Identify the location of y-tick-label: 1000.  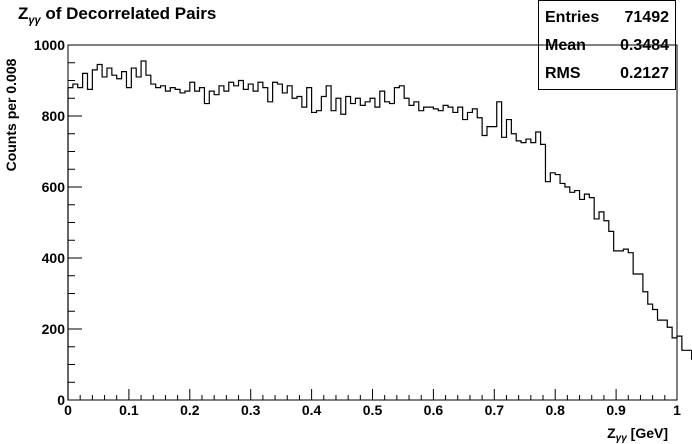
(49, 45).